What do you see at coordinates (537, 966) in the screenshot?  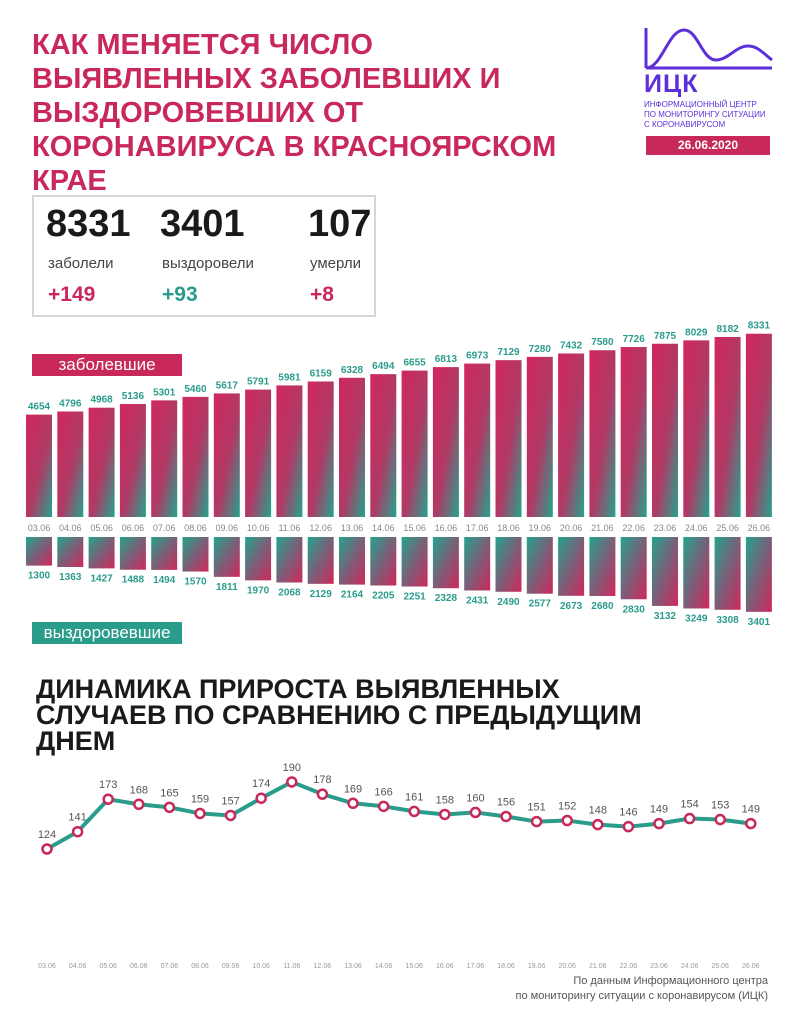 I see `growth-tick-label: 19.06` at bounding box center [537, 966].